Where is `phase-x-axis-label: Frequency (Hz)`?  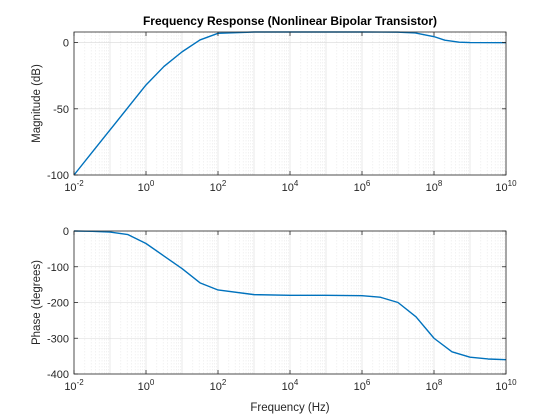 phase-x-axis-label: Frequency (Hz) is located at coordinates (289, 408).